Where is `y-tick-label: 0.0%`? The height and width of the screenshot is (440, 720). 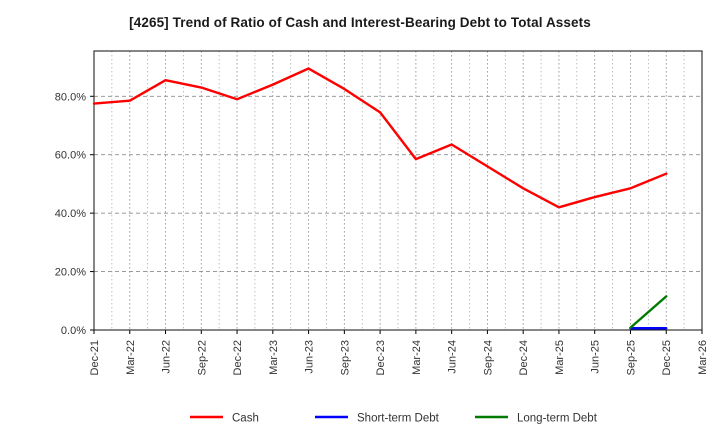 y-tick-label: 0.0% is located at coordinates (73, 331).